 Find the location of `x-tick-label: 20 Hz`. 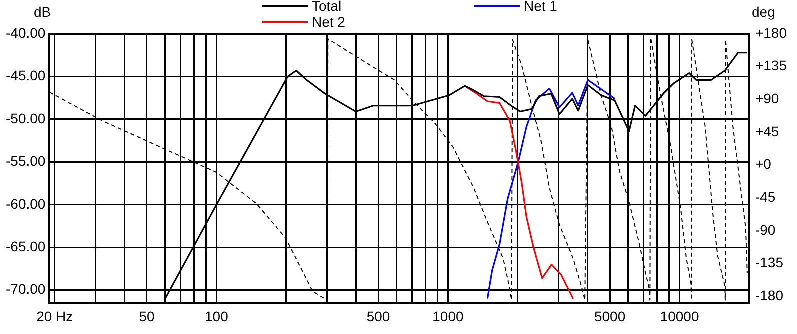

x-tick-label: 20 Hz is located at coordinates (55, 316).